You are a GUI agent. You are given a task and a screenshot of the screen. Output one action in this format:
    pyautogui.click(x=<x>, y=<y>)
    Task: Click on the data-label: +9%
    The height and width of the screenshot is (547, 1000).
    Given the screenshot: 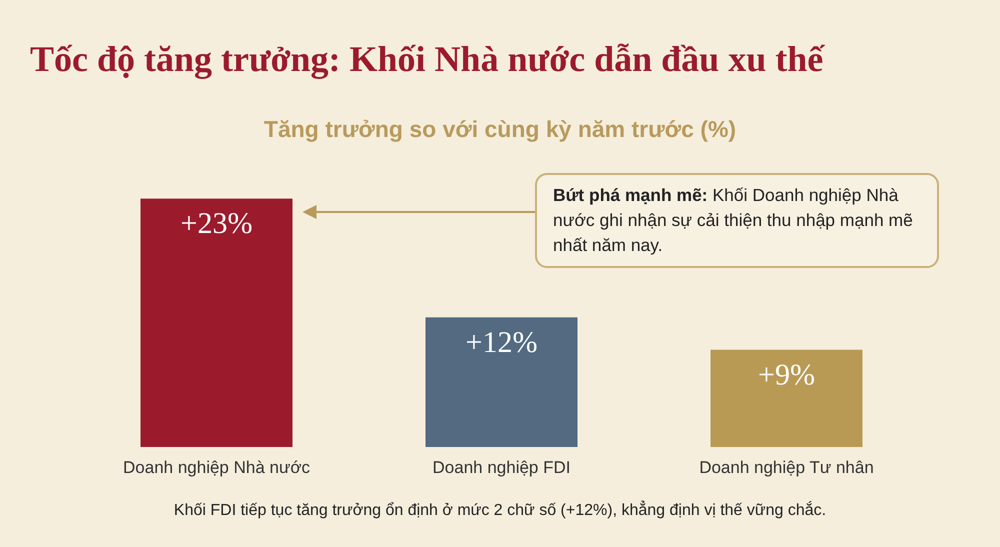 What is the action you would take?
    pyautogui.click(x=786, y=375)
    